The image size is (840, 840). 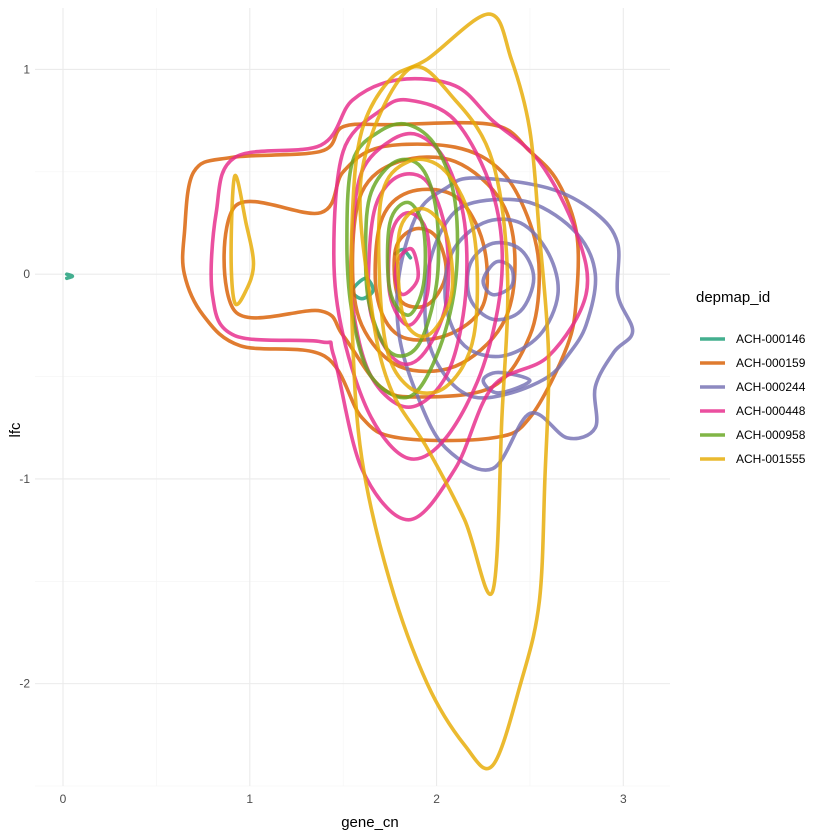 What do you see at coordinates (26, 69) in the screenshot?
I see `y-tick-label: 1` at bounding box center [26, 69].